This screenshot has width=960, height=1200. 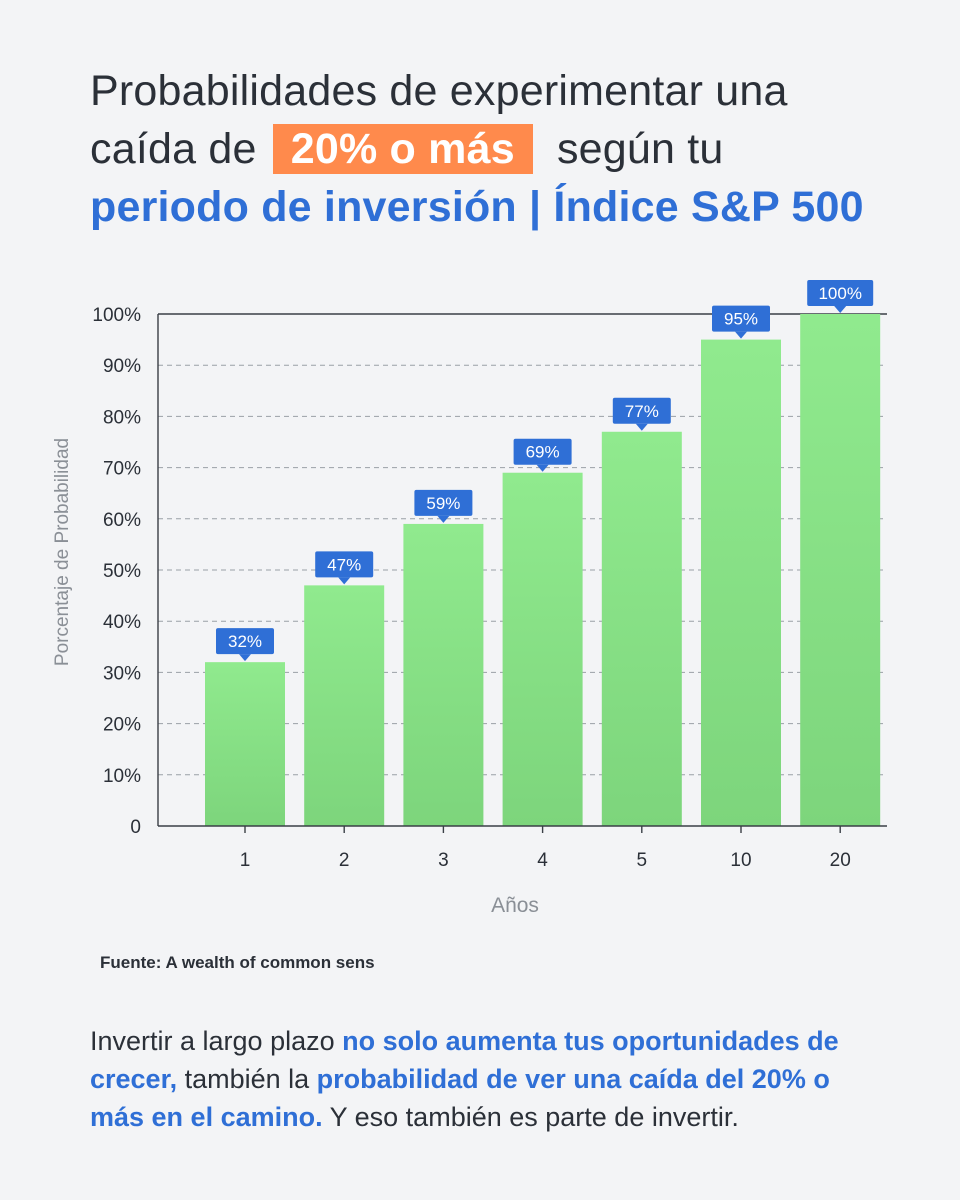 I want to click on y-tick-label: 10%, so click(x=122, y=776).